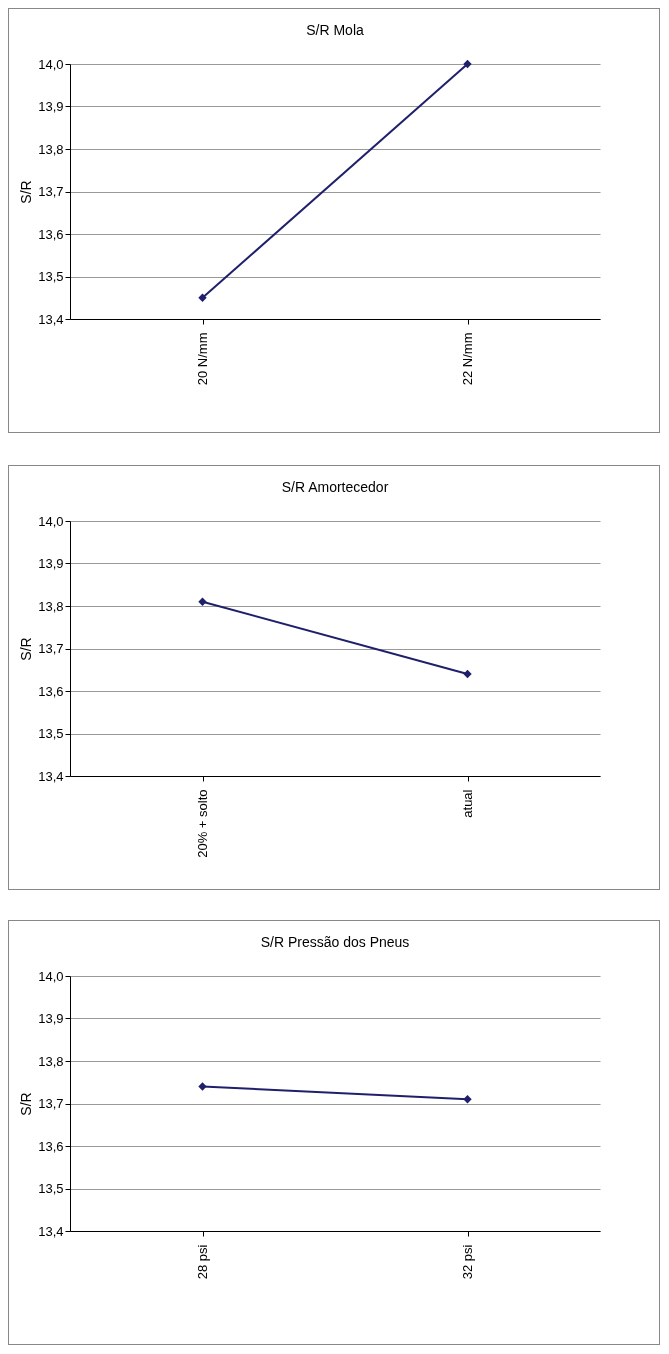  What do you see at coordinates (467, 803) in the screenshot?
I see `x-tick-label: atual` at bounding box center [467, 803].